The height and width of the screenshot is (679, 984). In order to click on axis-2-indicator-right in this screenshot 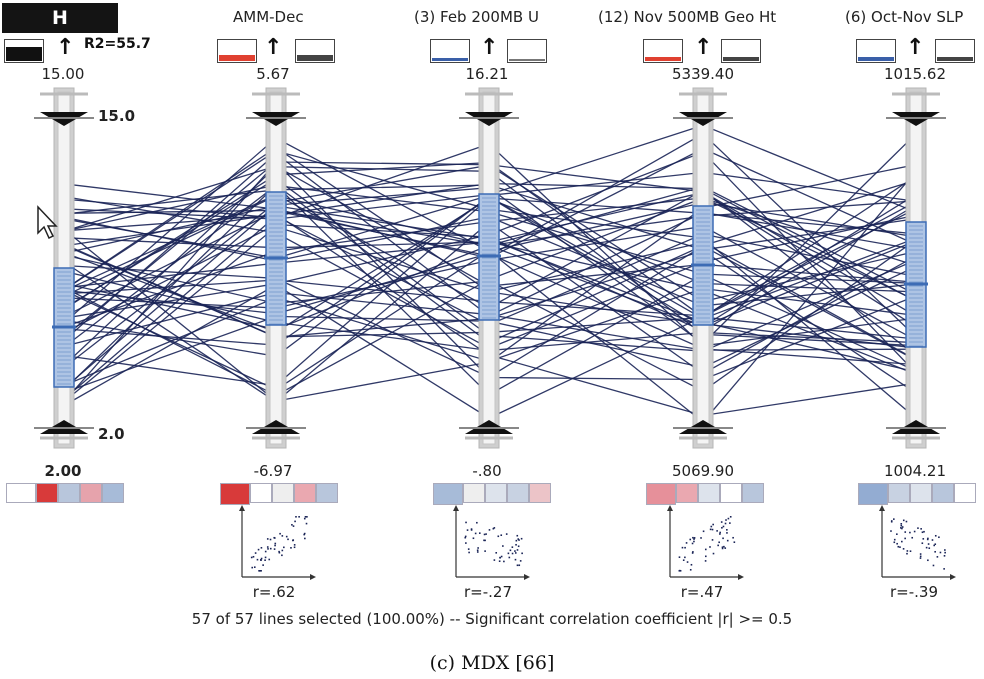, I will do `click(527, 51)`.